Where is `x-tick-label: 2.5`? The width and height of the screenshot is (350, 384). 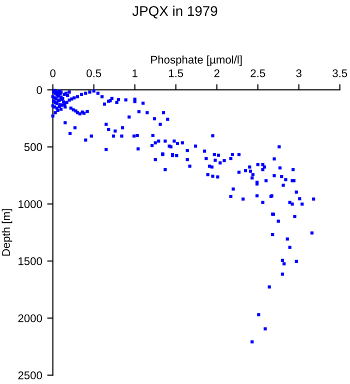 x-tick-label: 2.5 is located at coordinates (258, 73).